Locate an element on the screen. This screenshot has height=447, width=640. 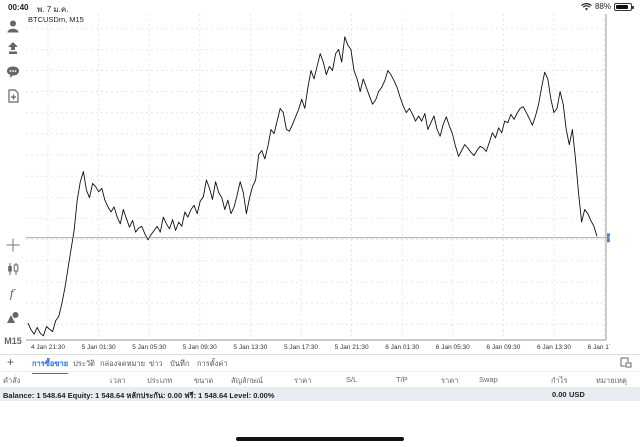
time-tick-label: 6 Jan 05:30 is located at coordinates (453, 347).